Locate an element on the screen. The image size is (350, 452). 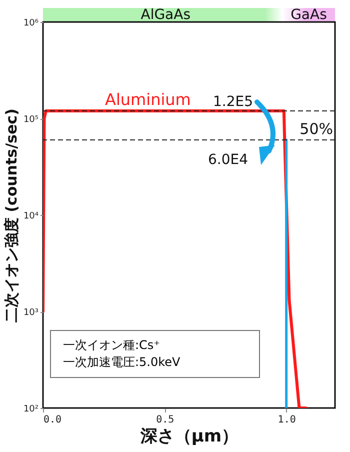
annotation: GaAs is located at coordinates (308, 15).